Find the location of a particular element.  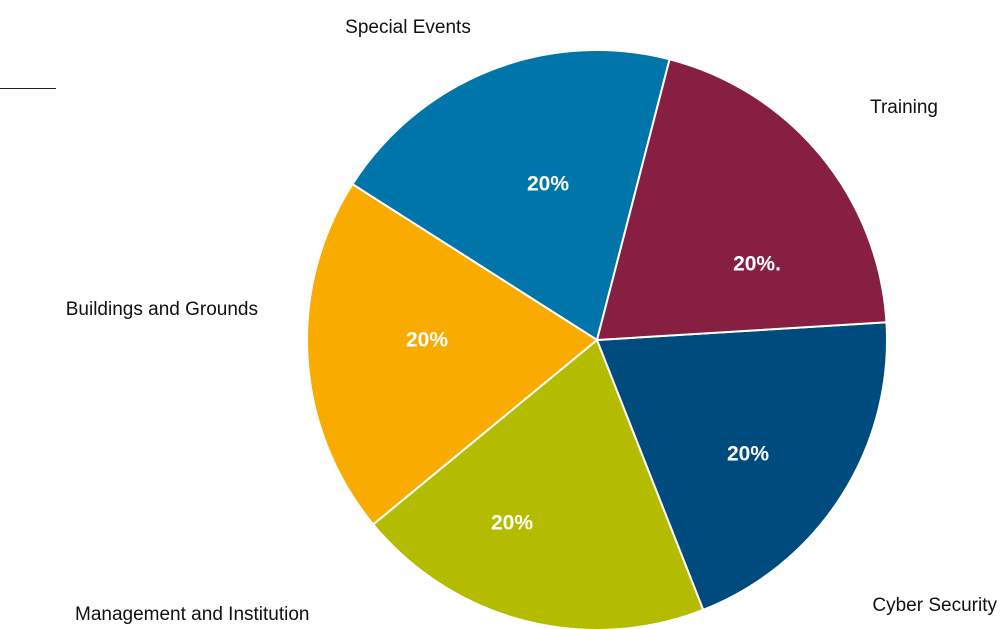

decorative-rule is located at coordinates (28, 88).